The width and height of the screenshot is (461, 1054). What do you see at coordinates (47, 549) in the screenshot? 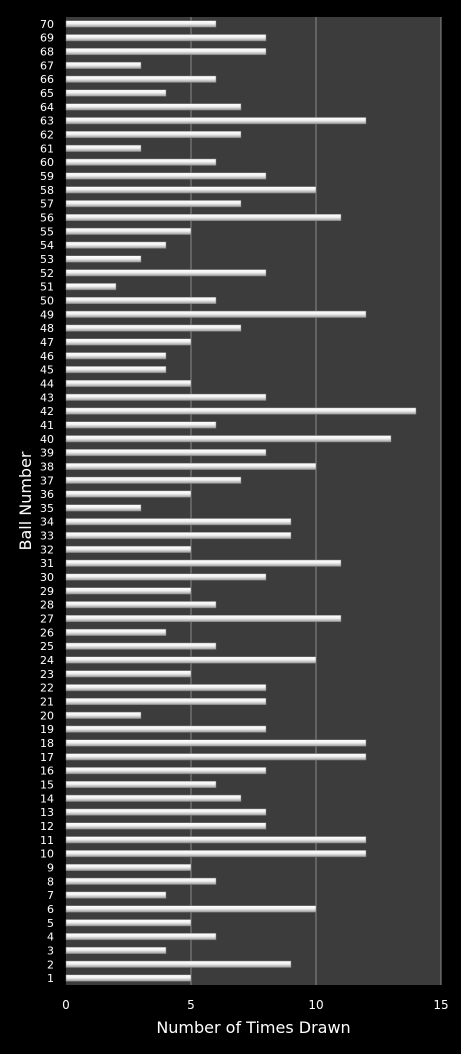
I see `y-tick-label: 32` at bounding box center [47, 549].